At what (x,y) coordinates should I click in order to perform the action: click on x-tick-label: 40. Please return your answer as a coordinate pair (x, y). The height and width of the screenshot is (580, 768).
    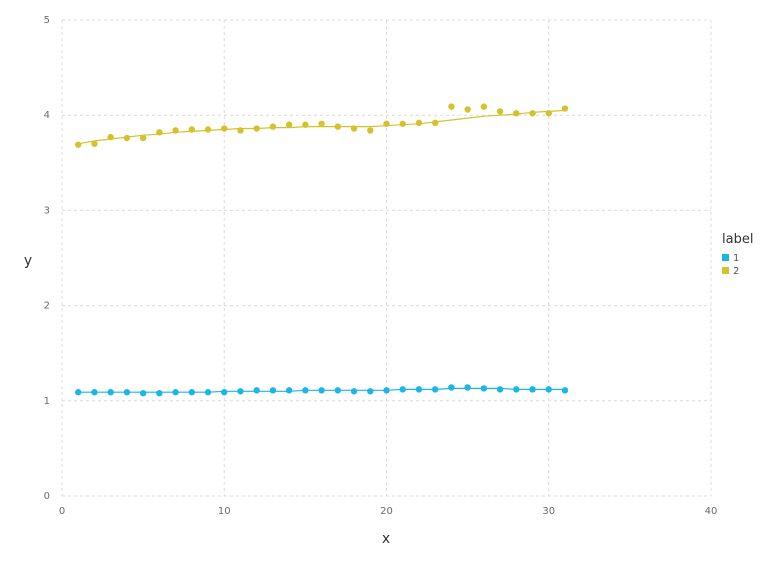
    Looking at the image, I should click on (711, 511).